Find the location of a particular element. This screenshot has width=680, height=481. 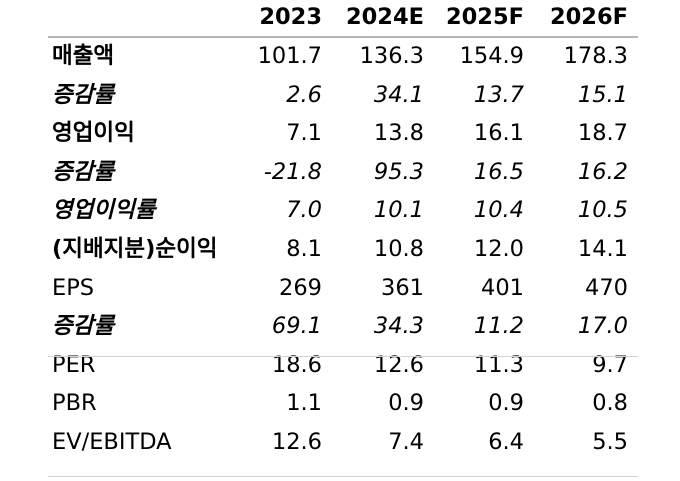

cell-2023: 7.1 is located at coordinates (304, 133).